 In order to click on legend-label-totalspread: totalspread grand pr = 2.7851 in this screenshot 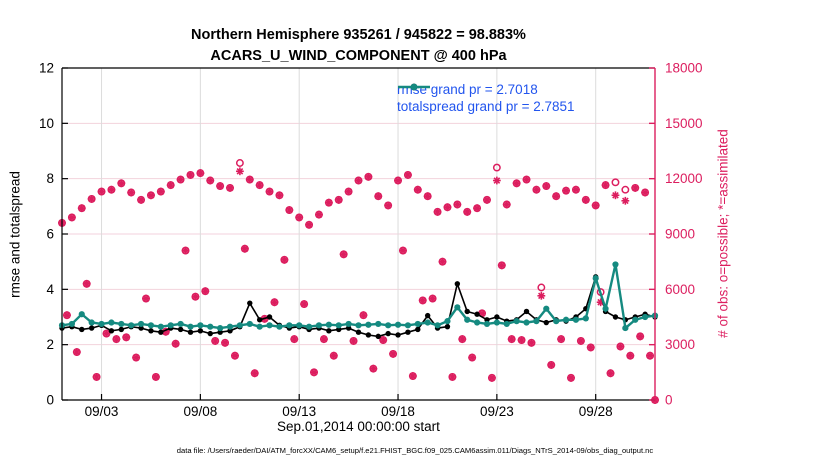, I will do `click(486, 106)`.